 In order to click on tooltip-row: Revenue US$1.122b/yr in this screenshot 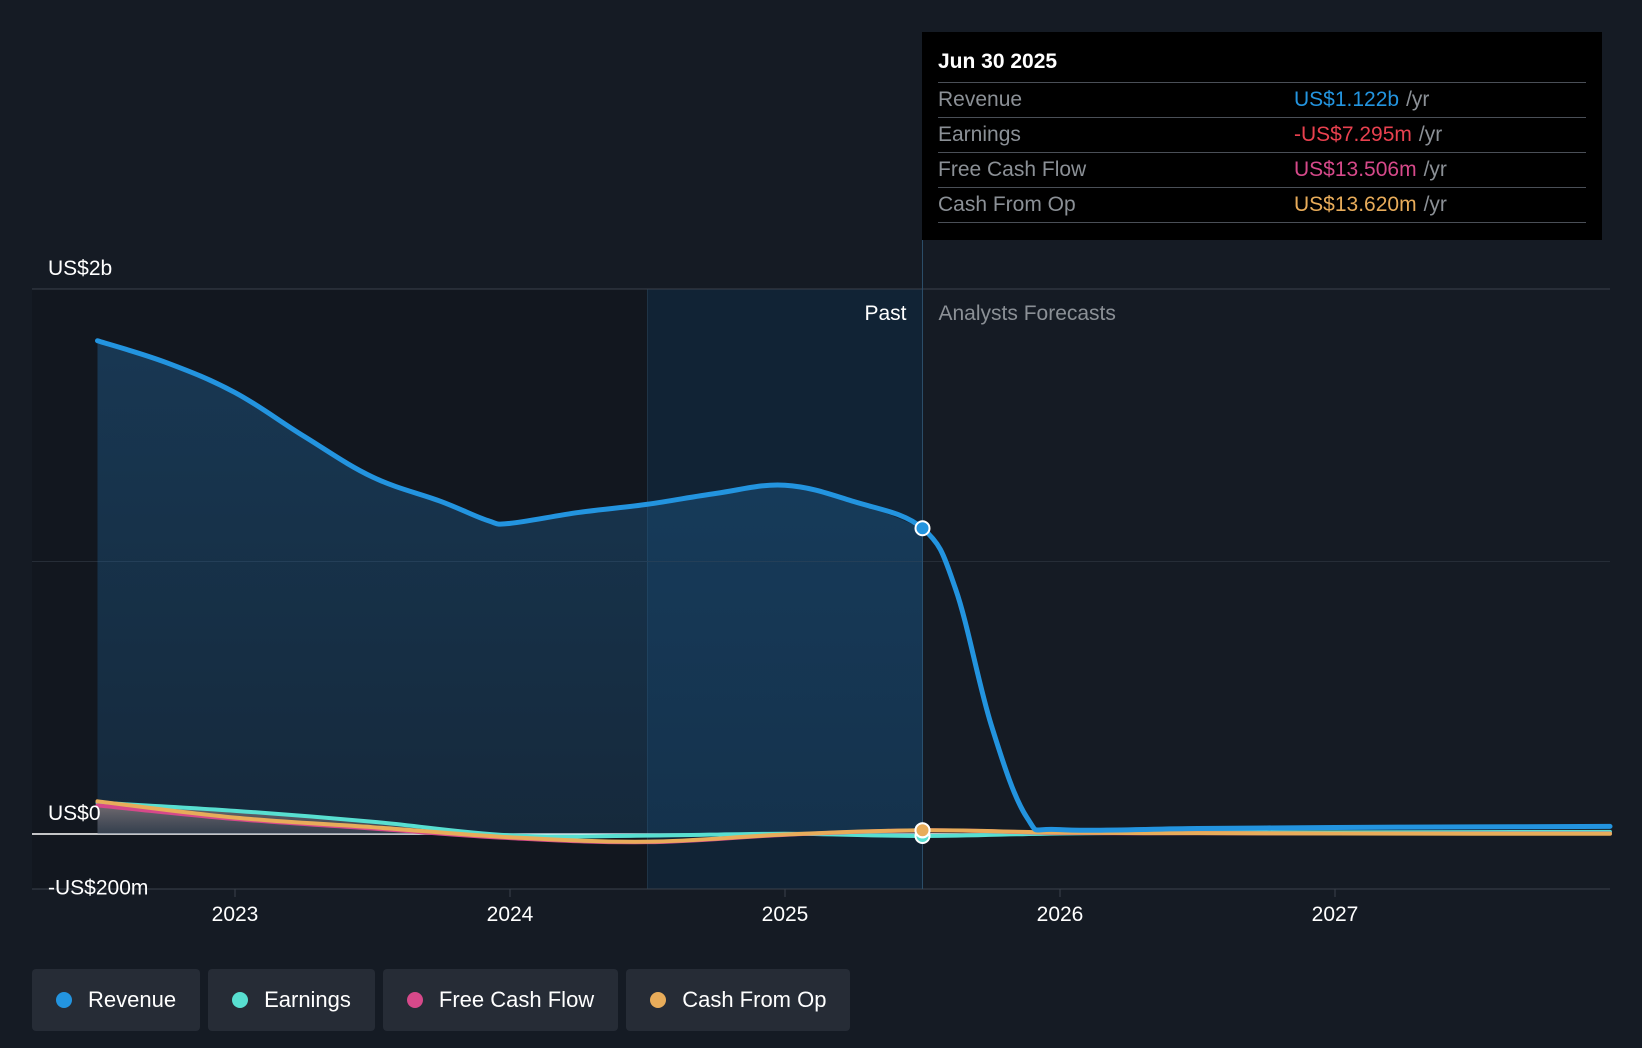, I will do `click(1262, 100)`.